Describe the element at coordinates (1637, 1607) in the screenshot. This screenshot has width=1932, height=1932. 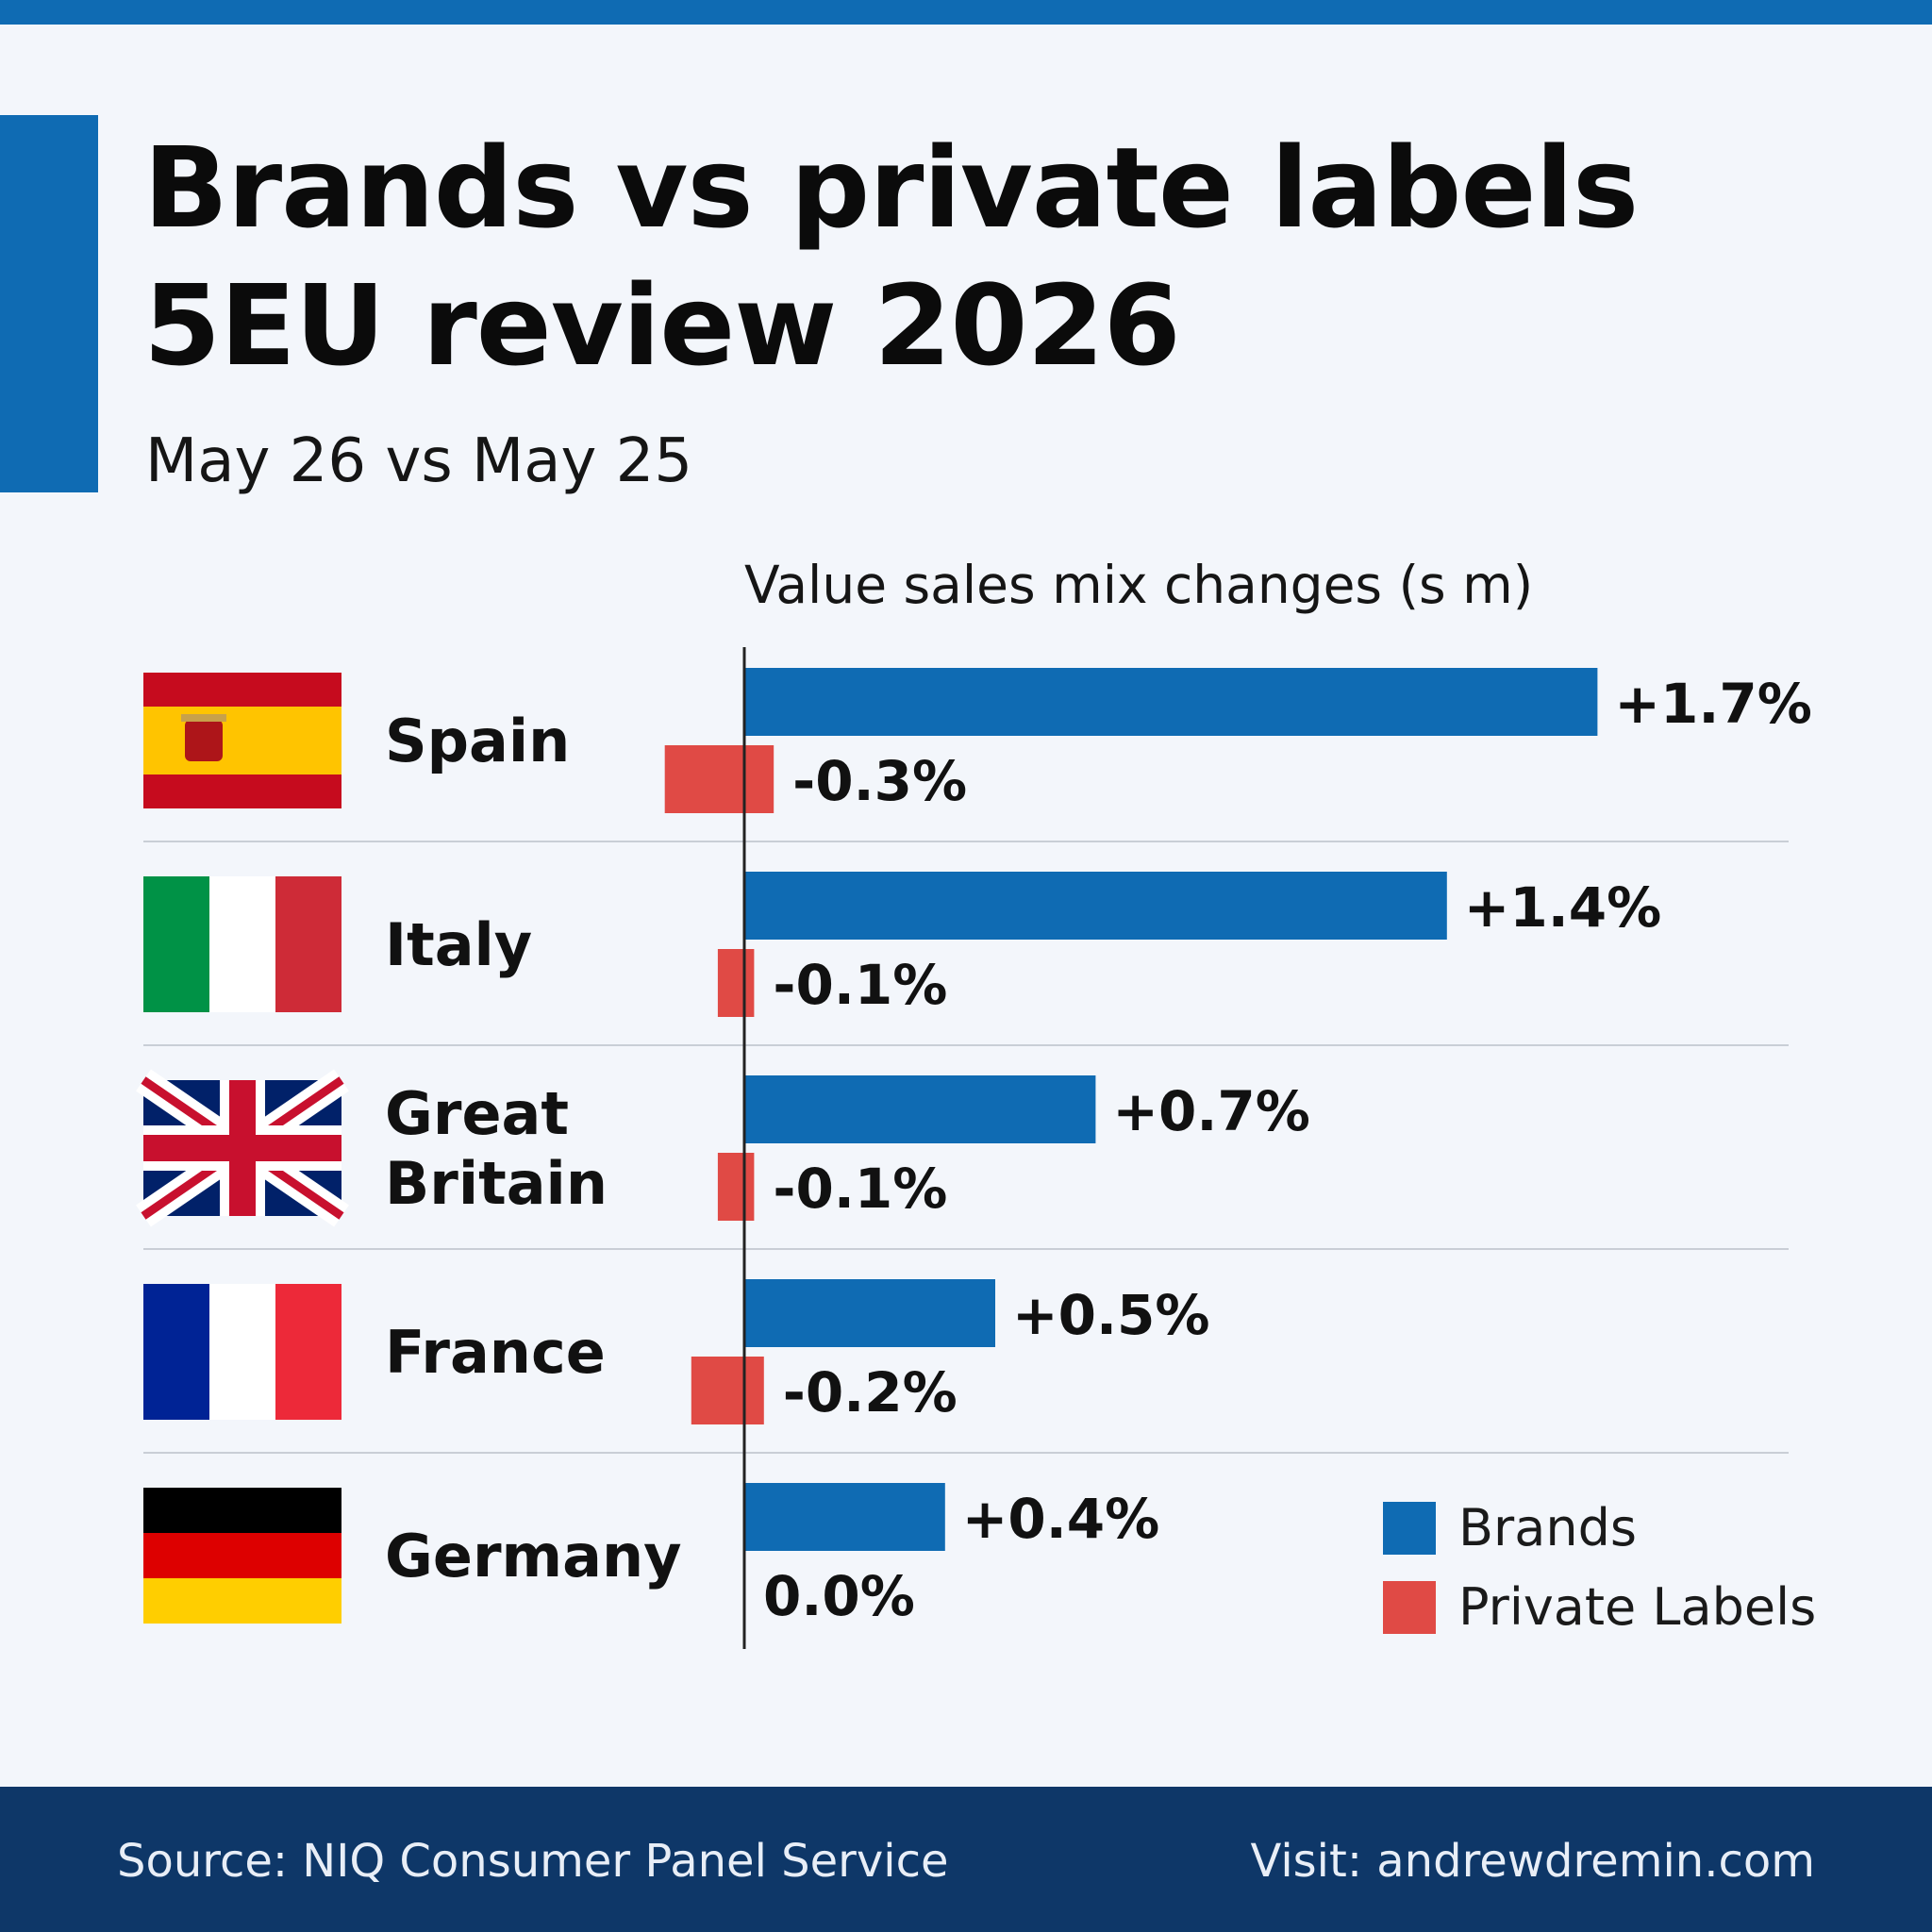
I see `legend-private-labels-label: Private Labels` at that location.